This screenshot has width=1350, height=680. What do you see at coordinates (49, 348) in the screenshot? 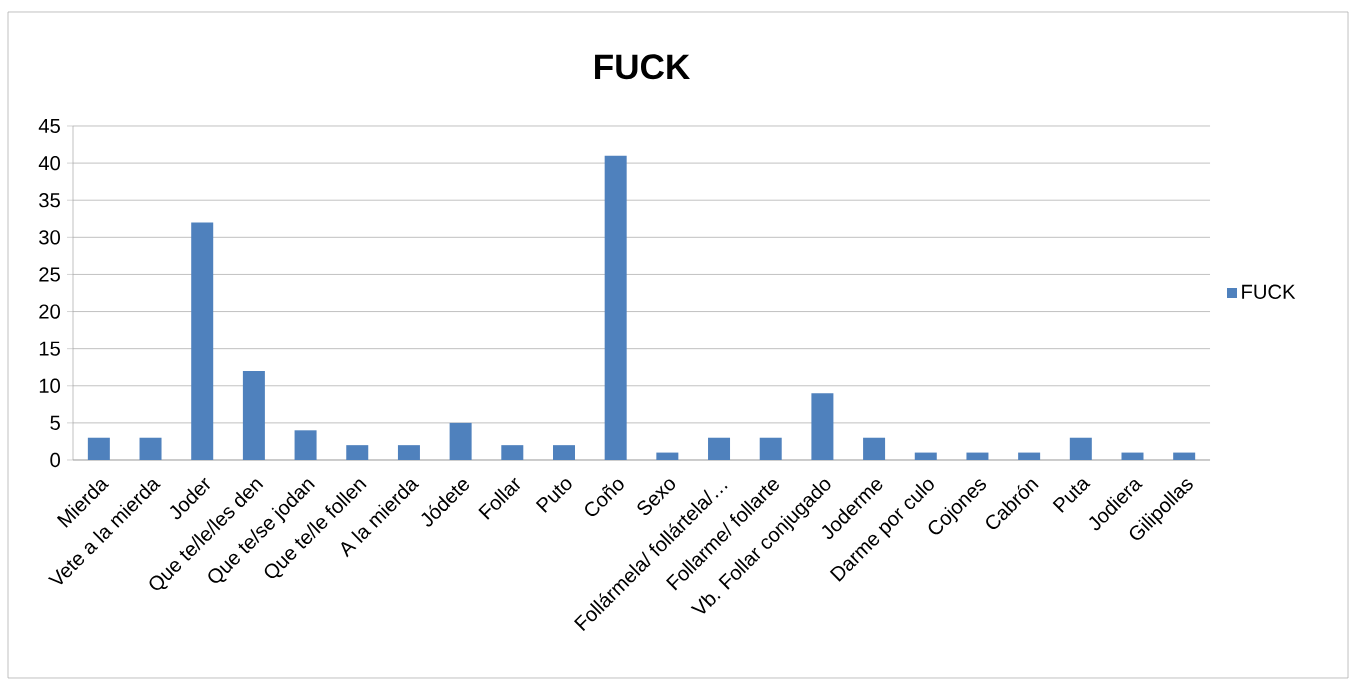
I see `y-tick-label: 15` at bounding box center [49, 348].